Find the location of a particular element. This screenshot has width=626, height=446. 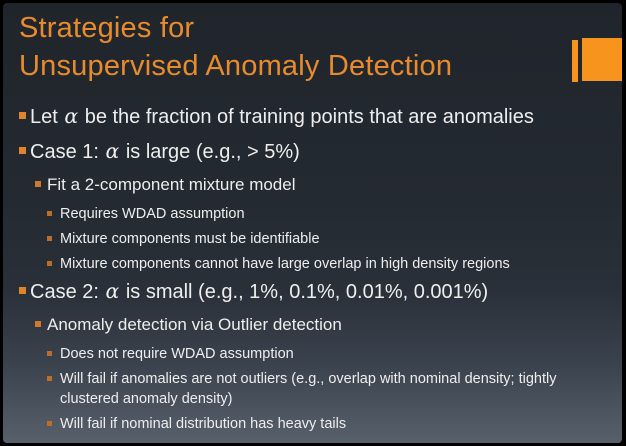

bullet-text: Anomaly detection via Outlier detection is located at coordinates (194, 324).